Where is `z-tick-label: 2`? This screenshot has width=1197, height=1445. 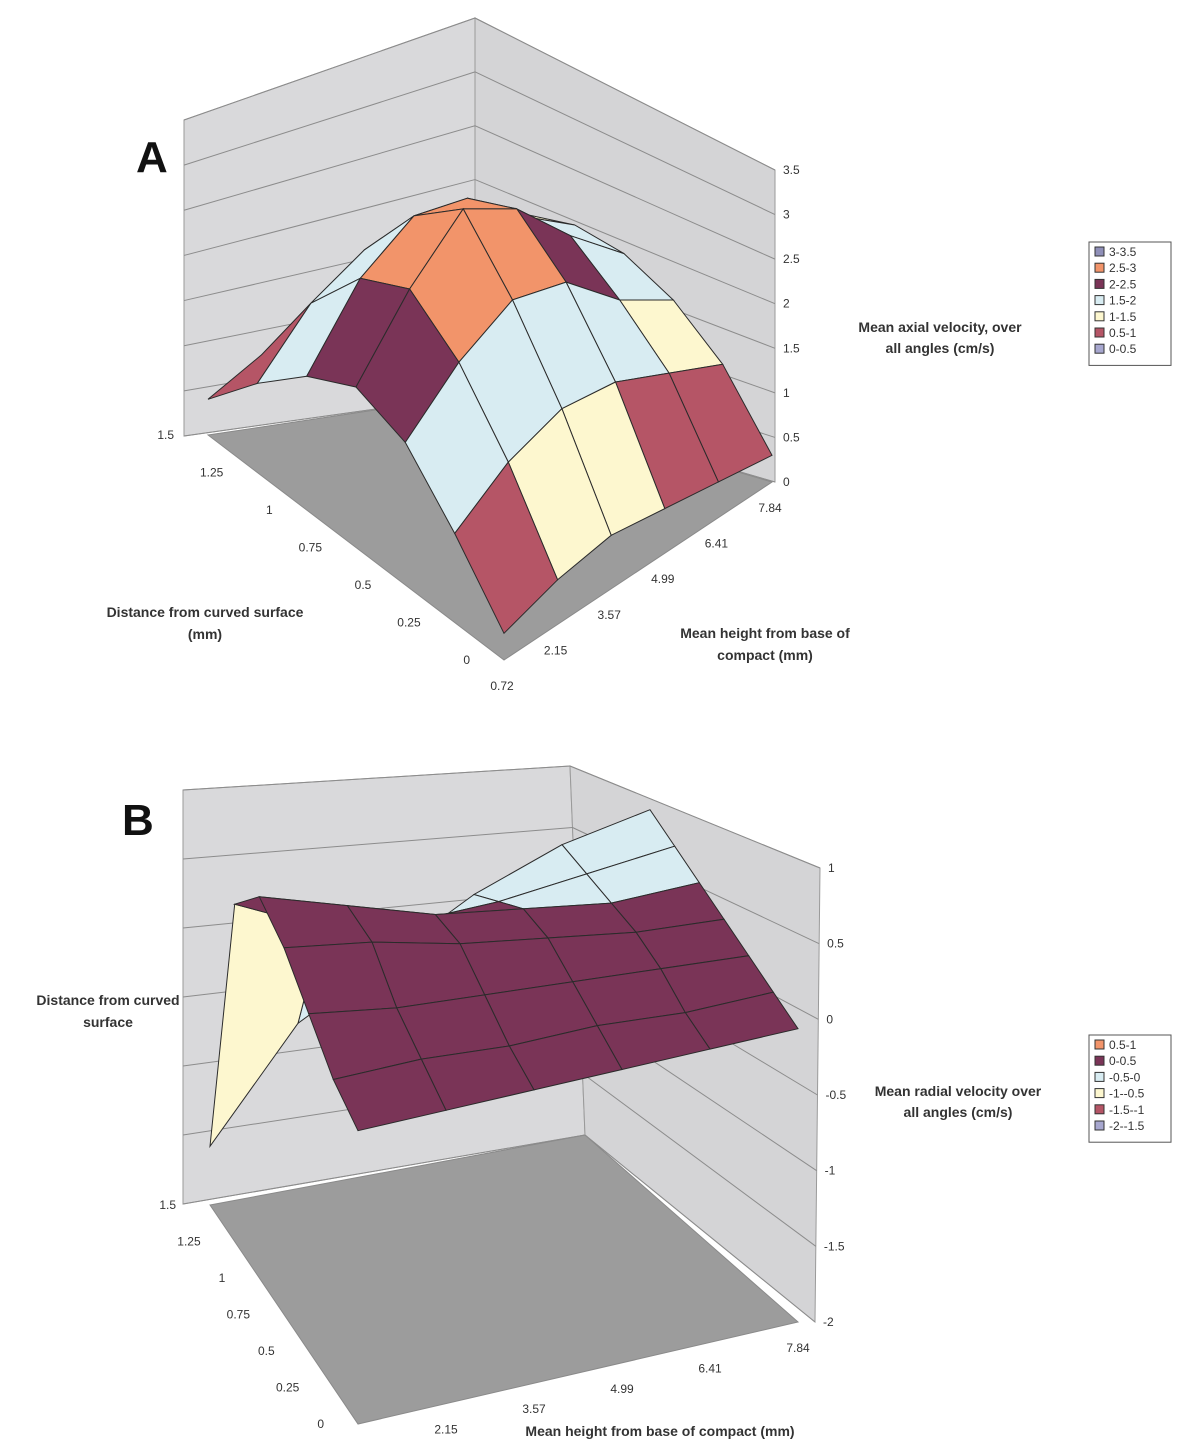
z-tick-label: 2 is located at coordinates (786, 304).